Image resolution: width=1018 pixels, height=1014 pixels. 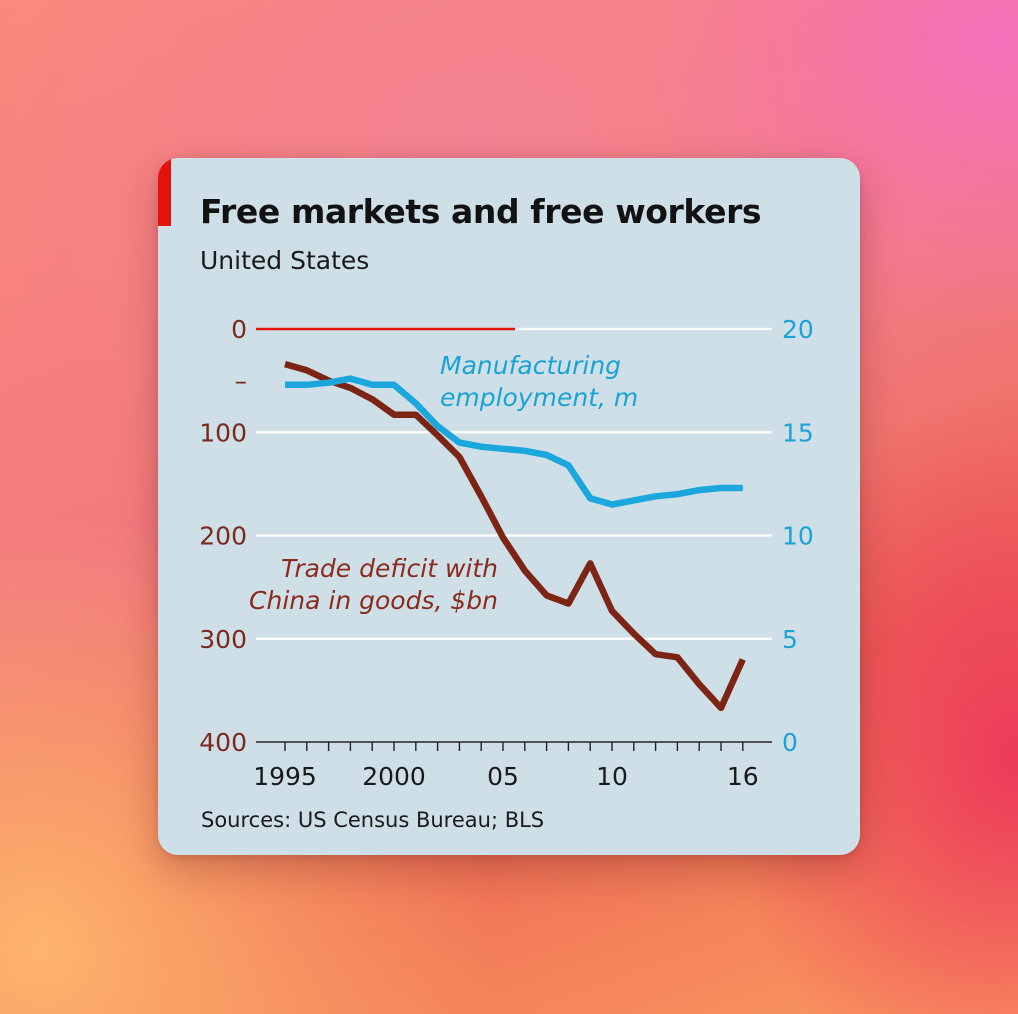 I want to click on left-tick-label: 200, so click(x=223, y=536).